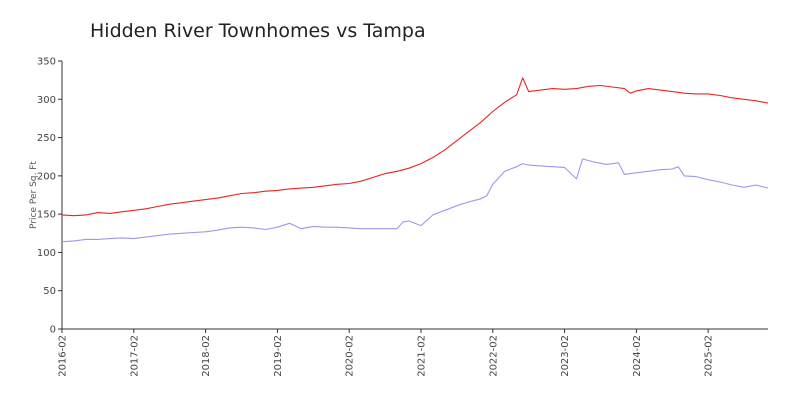 The image size is (800, 400). I want to click on y-tick-label: 300, so click(46, 100).